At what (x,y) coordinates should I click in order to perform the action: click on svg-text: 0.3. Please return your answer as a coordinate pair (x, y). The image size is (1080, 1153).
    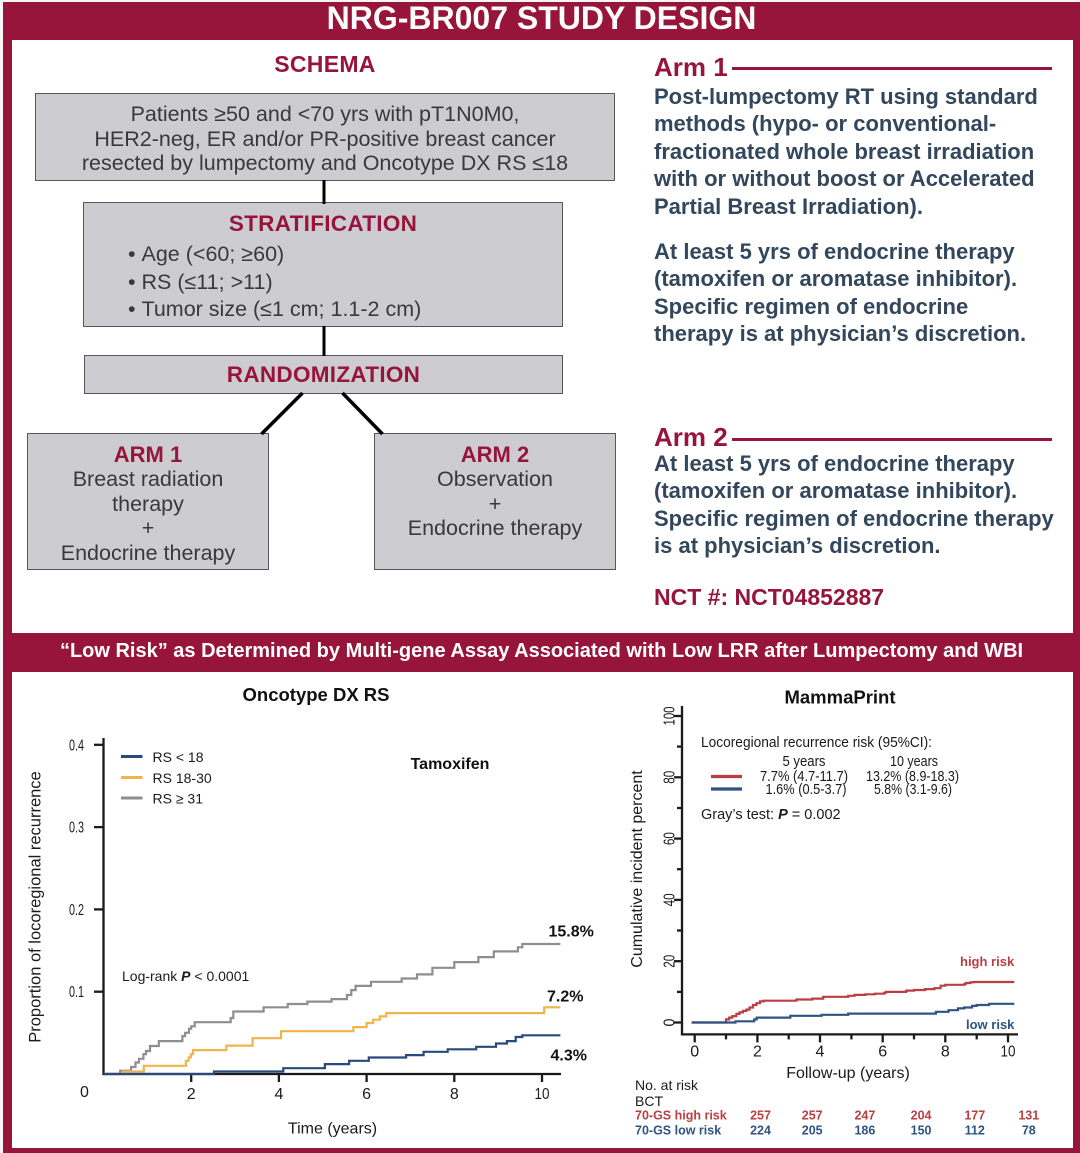
    Looking at the image, I should click on (76, 828).